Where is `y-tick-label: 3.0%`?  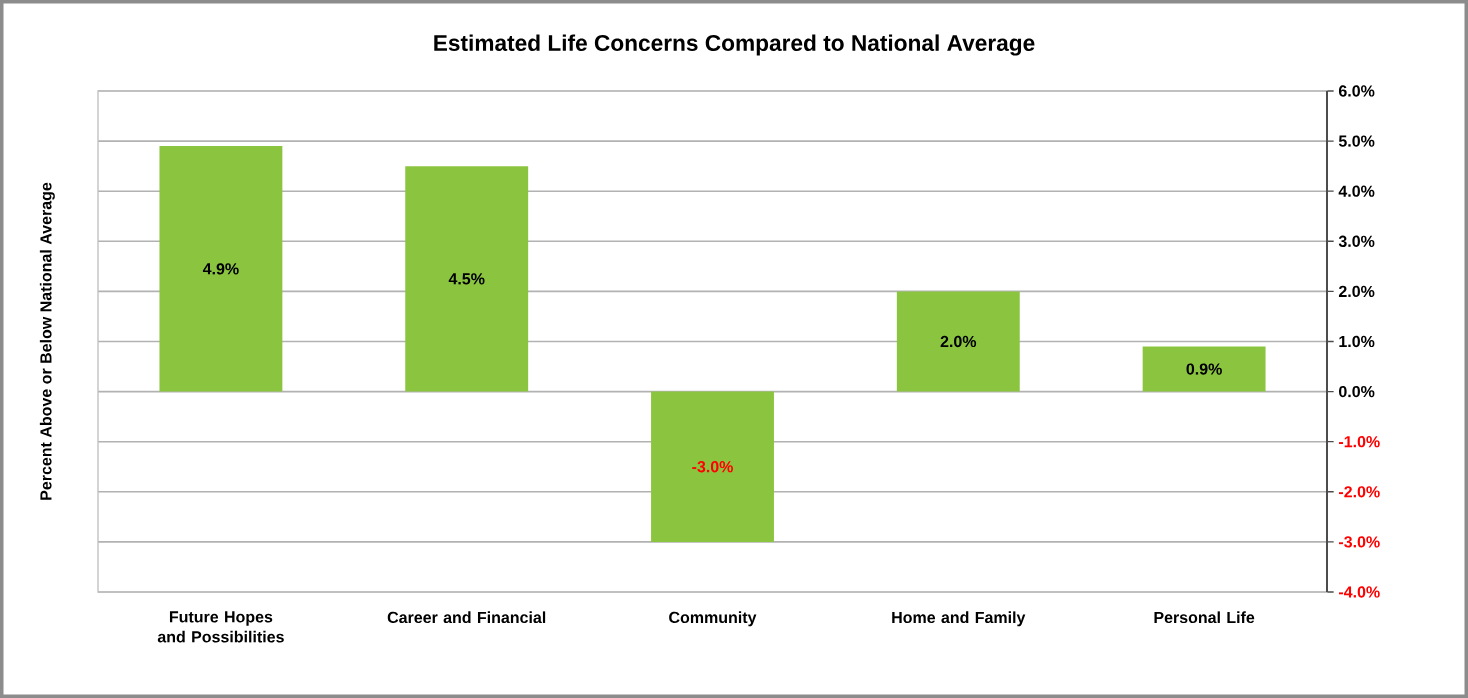
y-tick-label: 3.0% is located at coordinates (1356, 241).